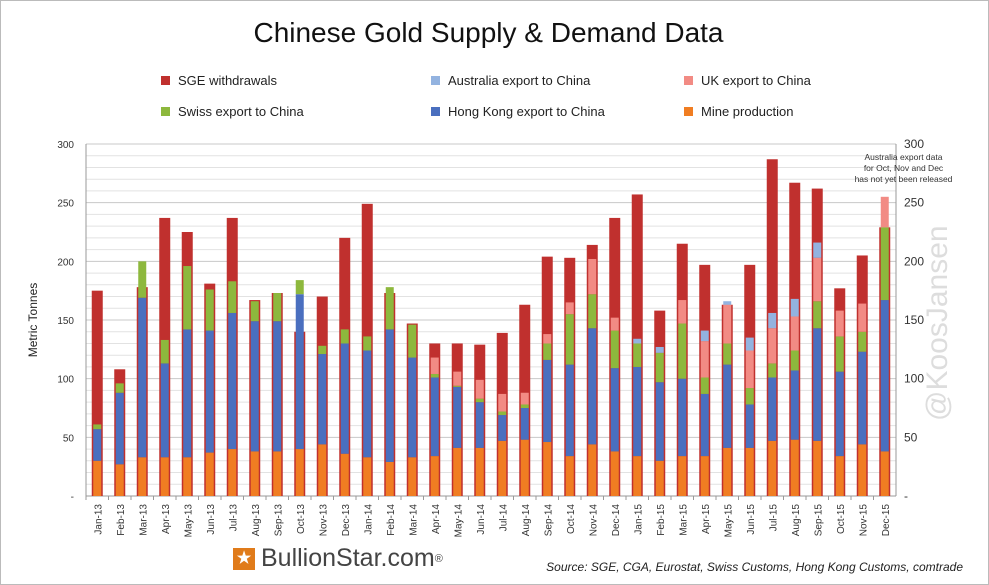 The height and width of the screenshot is (585, 989). Describe the element at coordinates (438, 558) in the screenshot. I see `logo-registered: ®` at that location.